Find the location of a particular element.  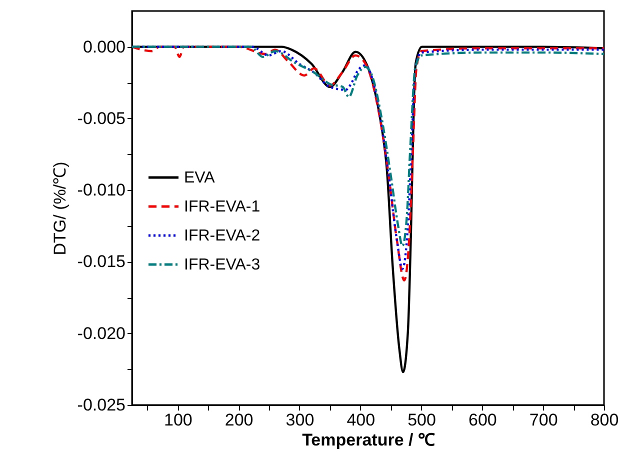

legend-label: EVA is located at coordinates (200, 178).